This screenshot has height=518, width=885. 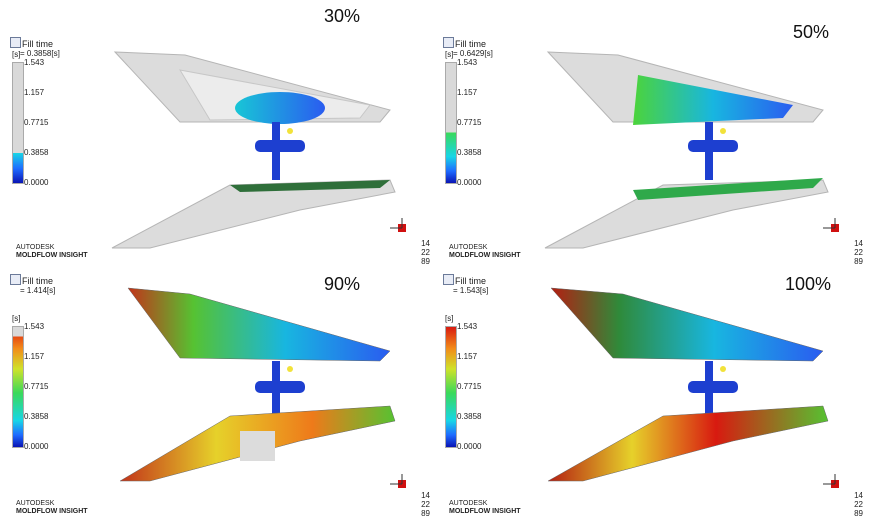 I want to click on fill-percent: 30%, so click(x=342, y=16).